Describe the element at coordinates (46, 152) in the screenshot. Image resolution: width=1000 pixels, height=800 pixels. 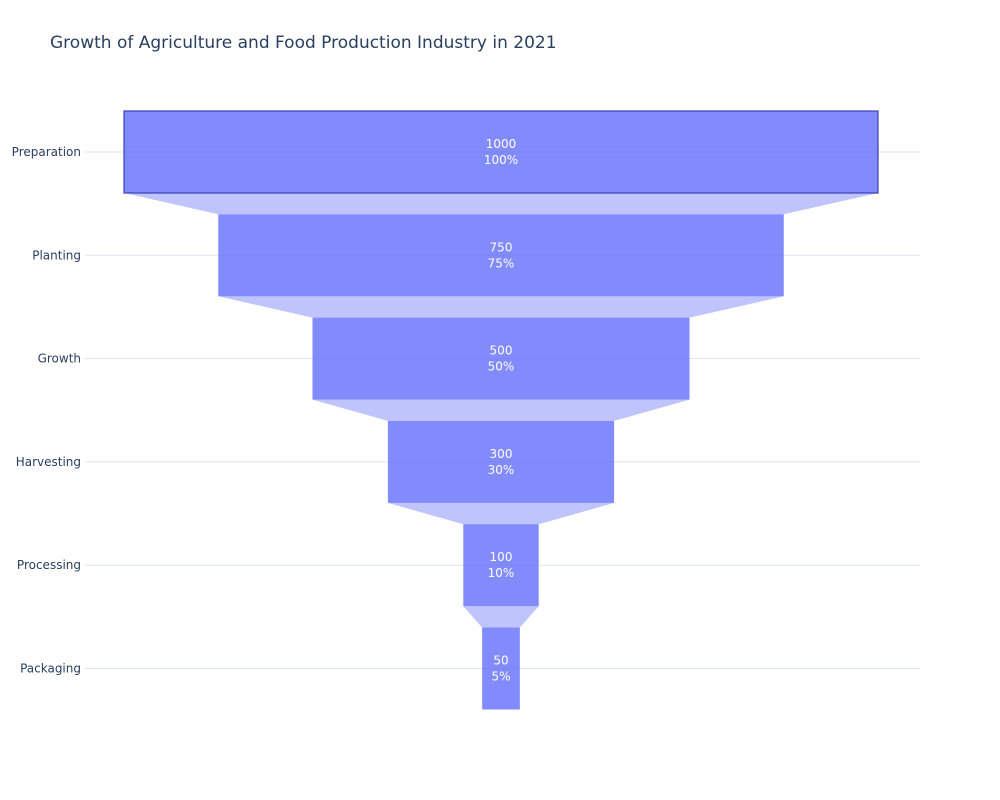
I see `tick-label-preparation: Preparation` at that location.